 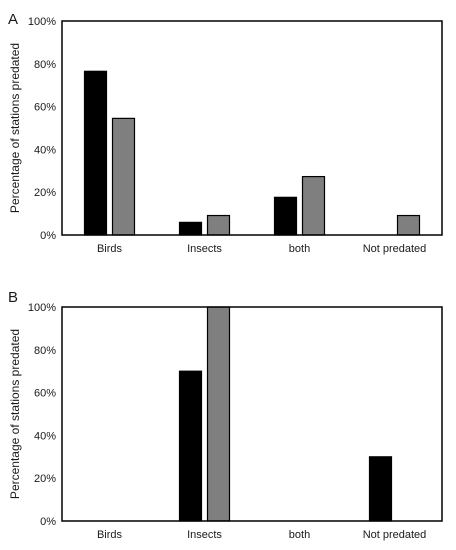 What do you see at coordinates (13, 19) in the screenshot?
I see `panel-label: A` at bounding box center [13, 19].